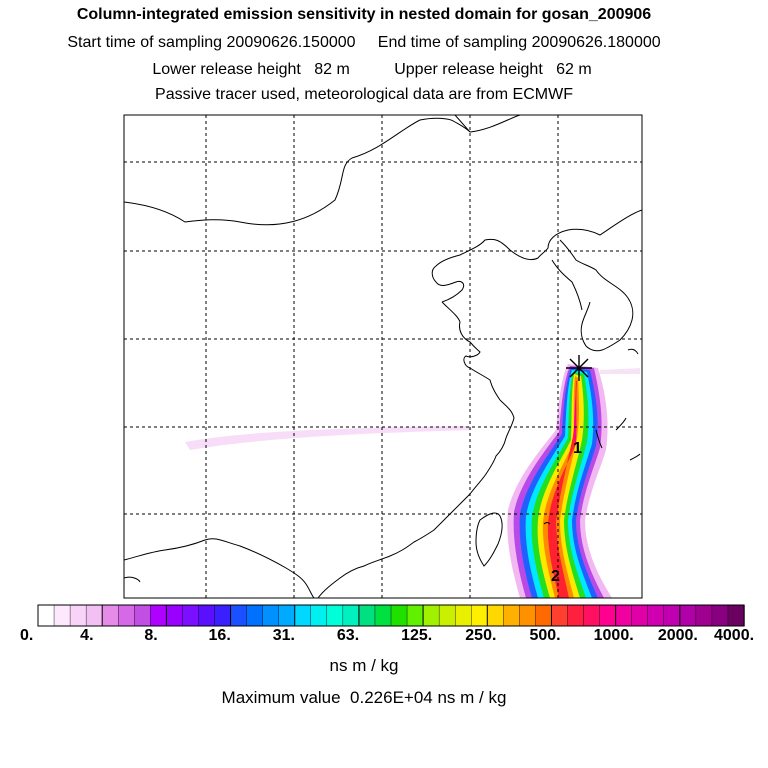 Image resolution: width=768 pixels, height=768 pixels. I want to click on plume-core, so click(575, 415).